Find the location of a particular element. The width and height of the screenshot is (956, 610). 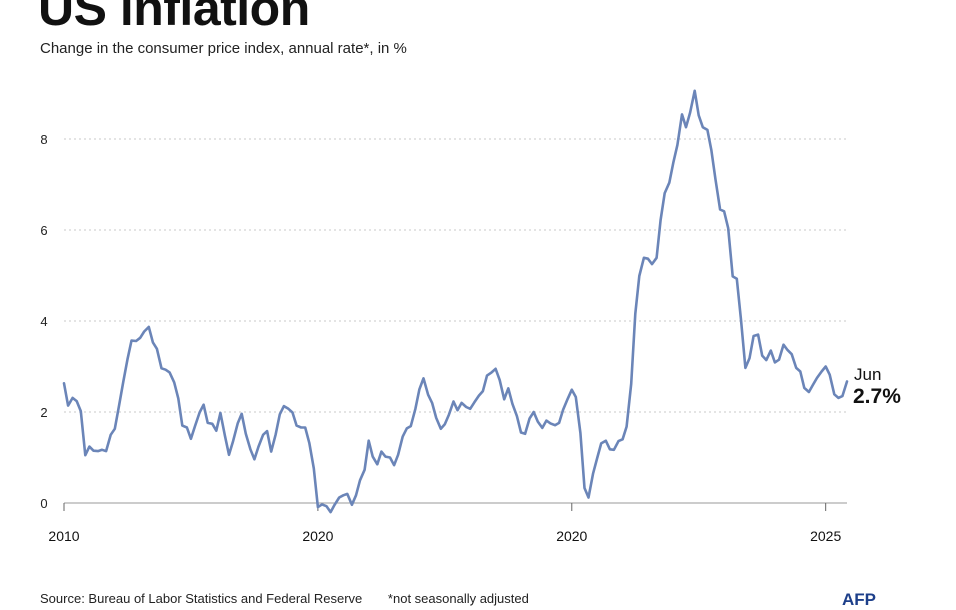

y-tick-label: 4 is located at coordinates (43, 321).